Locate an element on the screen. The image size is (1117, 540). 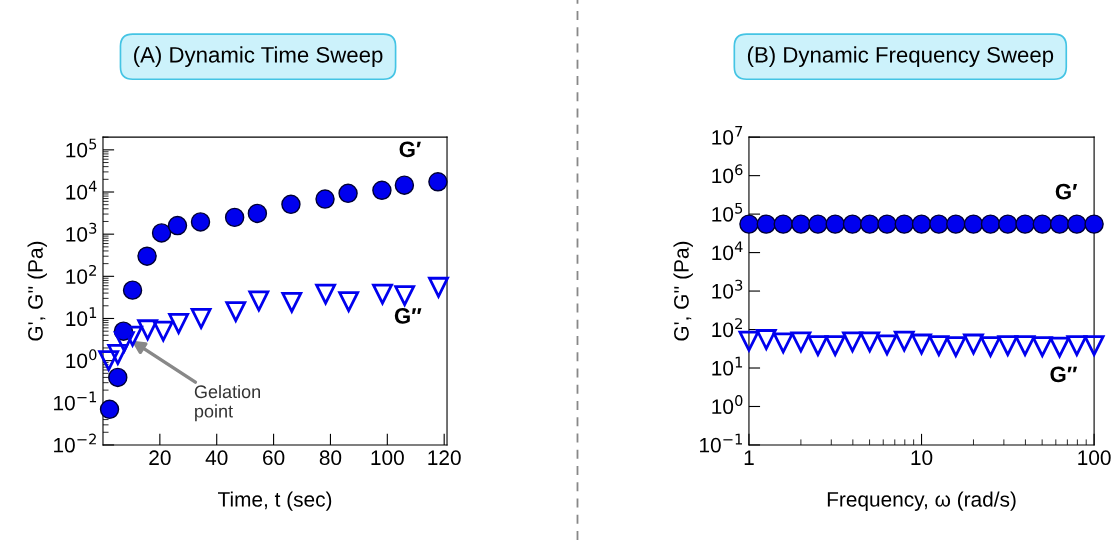
x-tick-label: 10 is located at coordinates (922, 458).